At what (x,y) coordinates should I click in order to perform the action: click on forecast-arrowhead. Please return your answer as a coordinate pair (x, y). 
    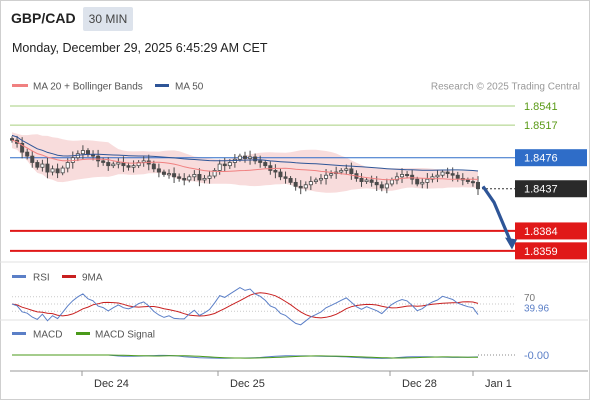
    Looking at the image, I should click on (511, 243).